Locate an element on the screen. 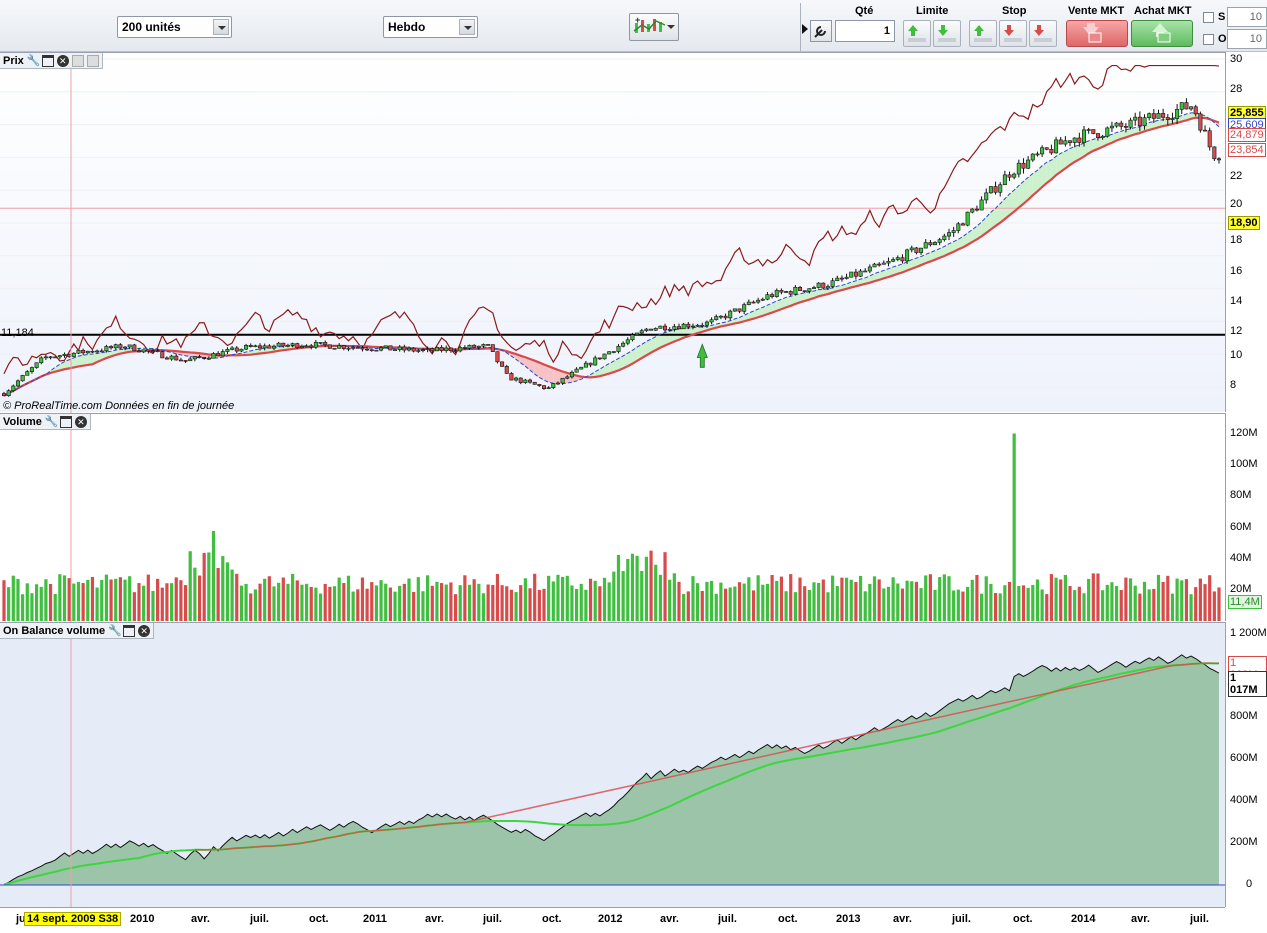 This screenshot has height=933, width=1267. stop-mid-button is located at coordinates (1013, 33).